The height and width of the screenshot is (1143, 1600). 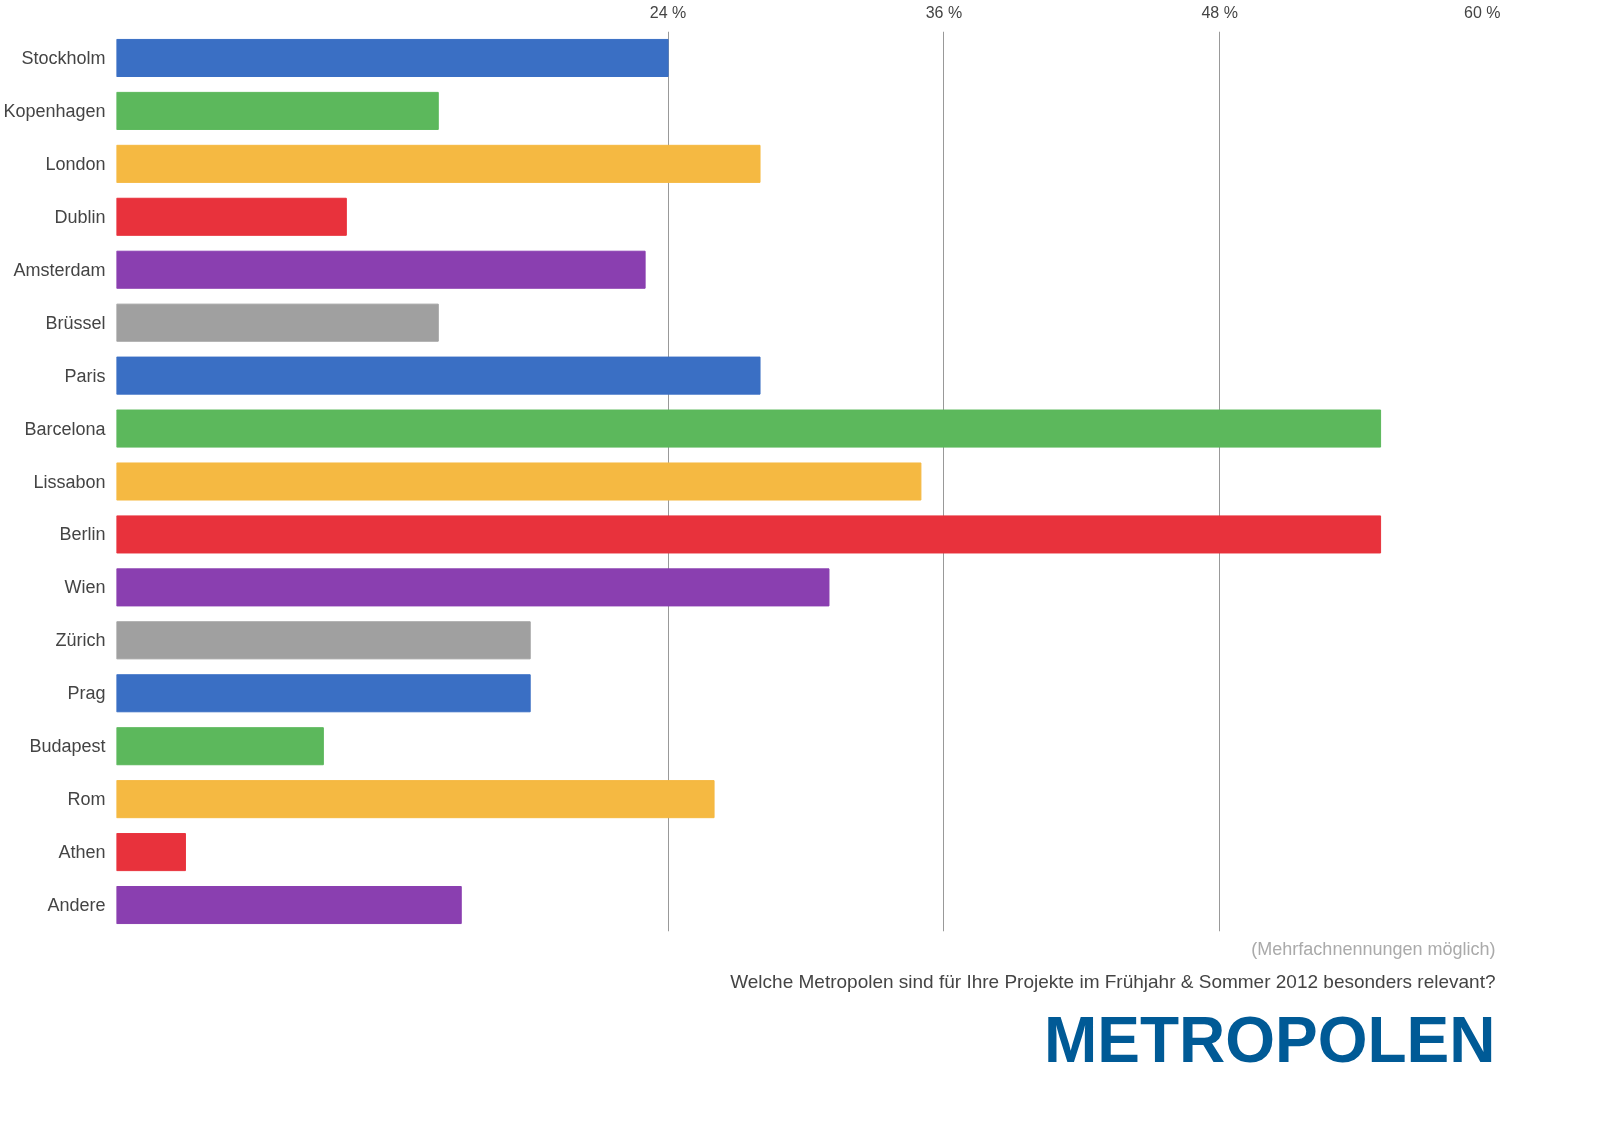 I want to click on y-tick-label: Dublin, so click(x=80, y=216).